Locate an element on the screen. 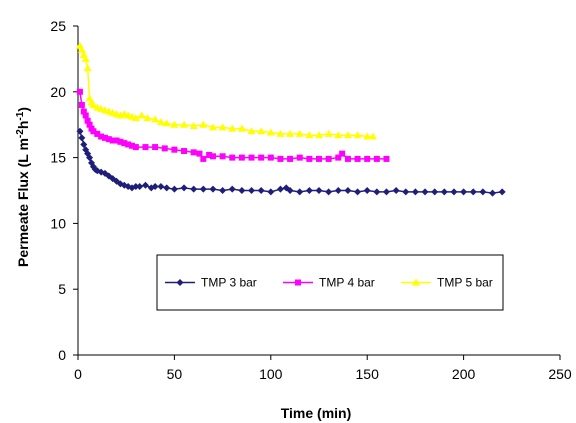  legend-item: TMP 3 bar is located at coordinates (211, 283).